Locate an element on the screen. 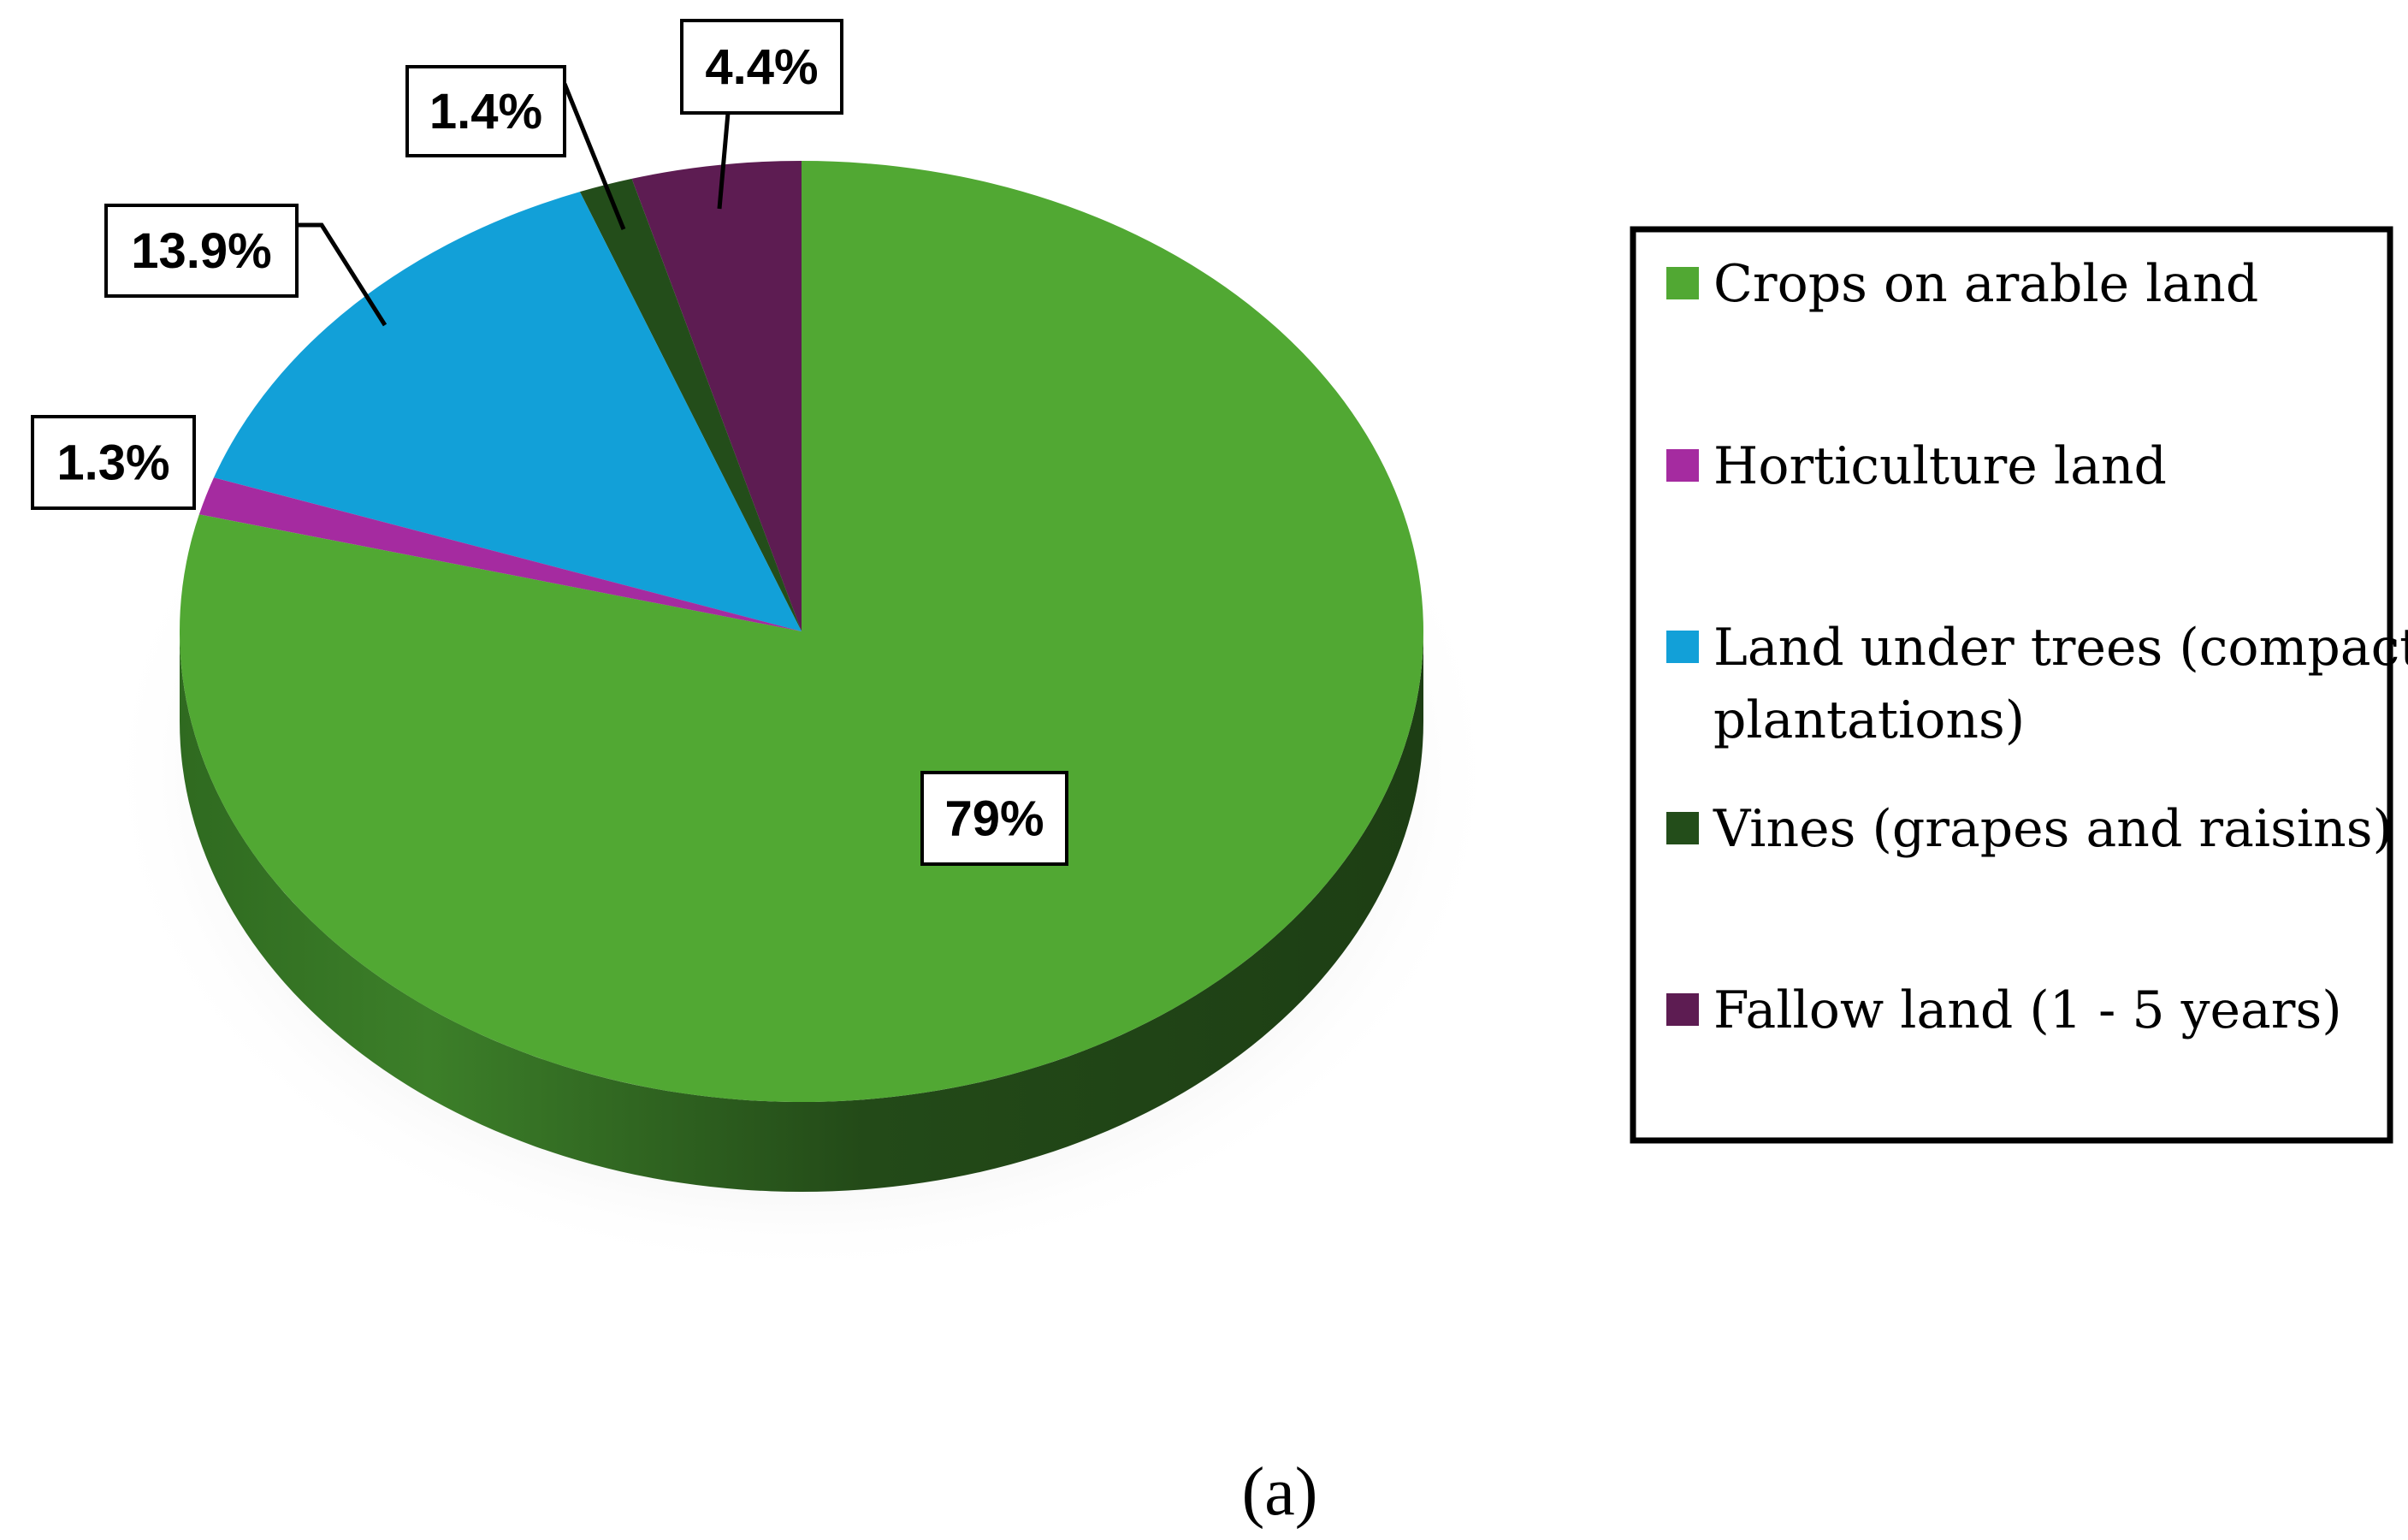 The width and height of the screenshot is (2408, 1540). legend-swatch-land-under-trees-compact-plantations is located at coordinates (1682, 647).